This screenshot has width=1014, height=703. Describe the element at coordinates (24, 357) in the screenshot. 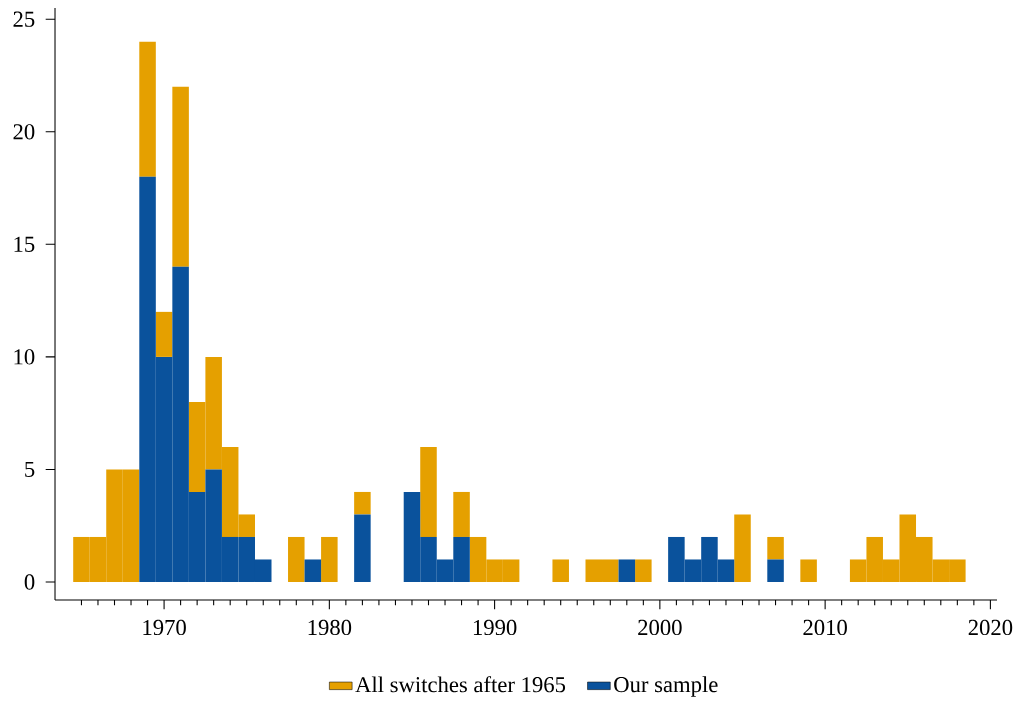

I see `y-tick-label: 10` at that location.